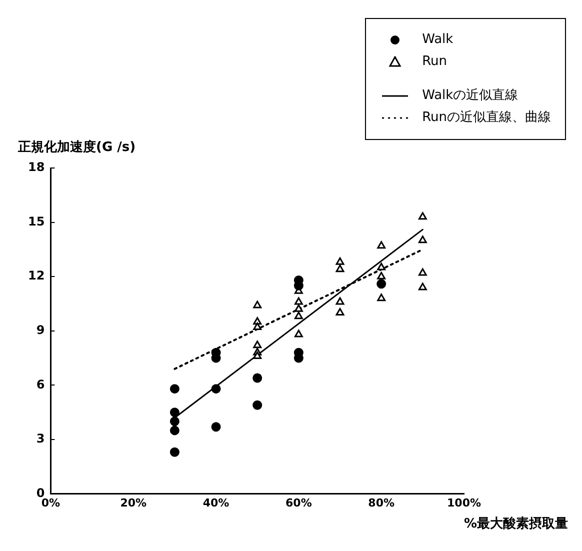  I want to click on legend-label: Runの近似直線、曲線, so click(486, 118).